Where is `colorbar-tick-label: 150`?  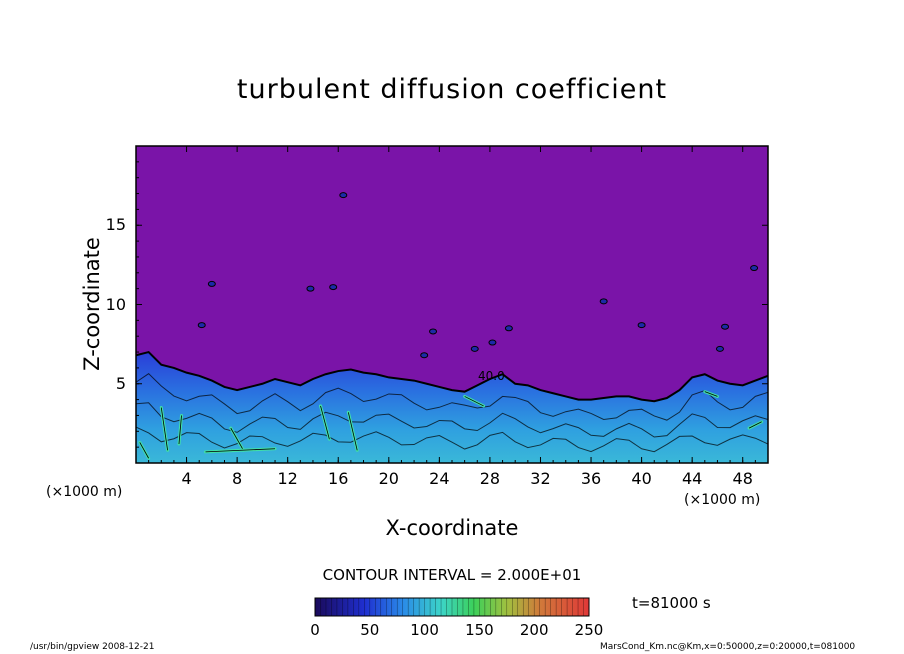
colorbar-tick-label: 150 is located at coordinates (479, 630).